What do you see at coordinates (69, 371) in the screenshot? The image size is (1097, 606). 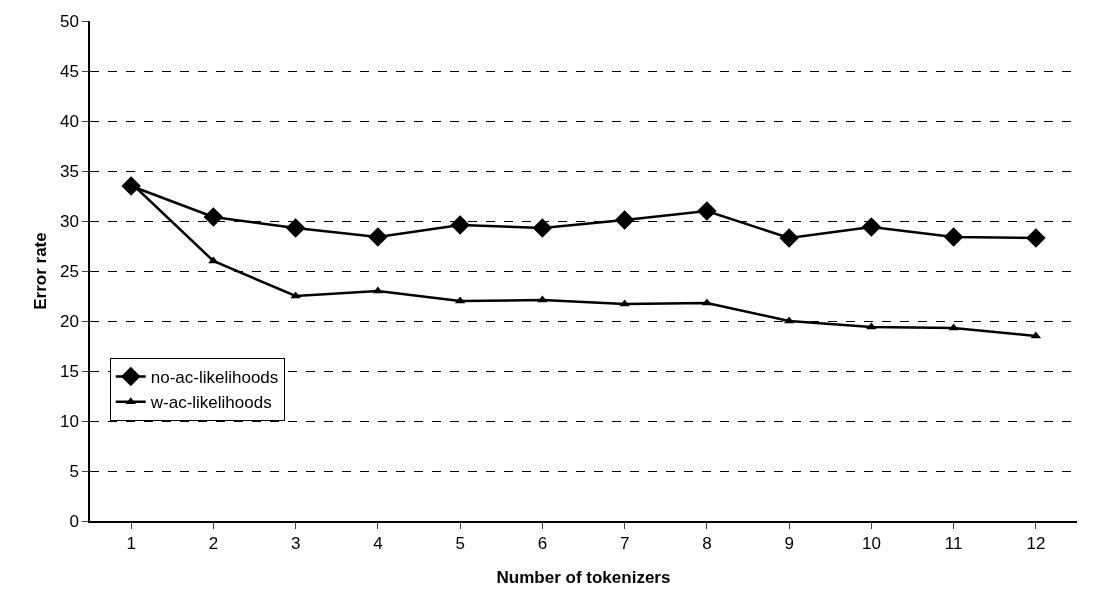 I see `y-tick-label: 15` at bounding box center [69, 371].